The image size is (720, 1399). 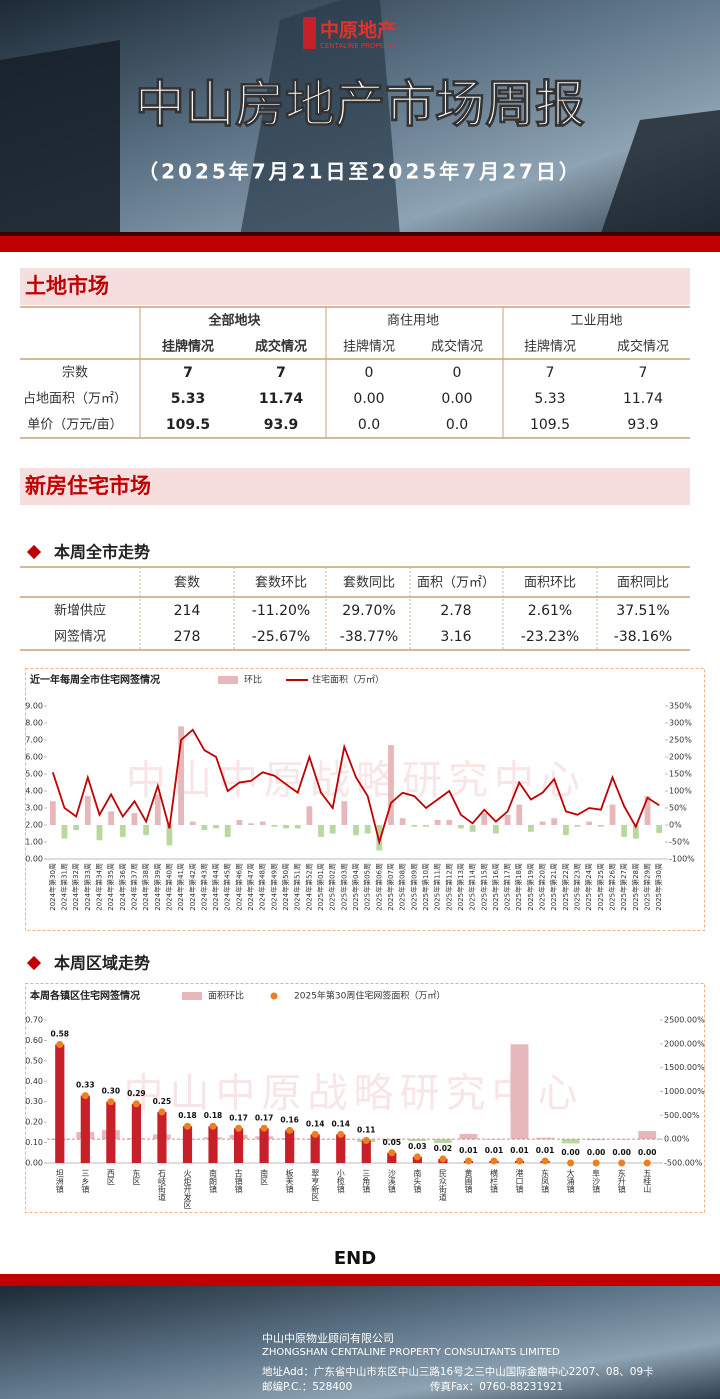 I want to click on x-tick-label: 2025年第25周, so click(x=600, y=887).